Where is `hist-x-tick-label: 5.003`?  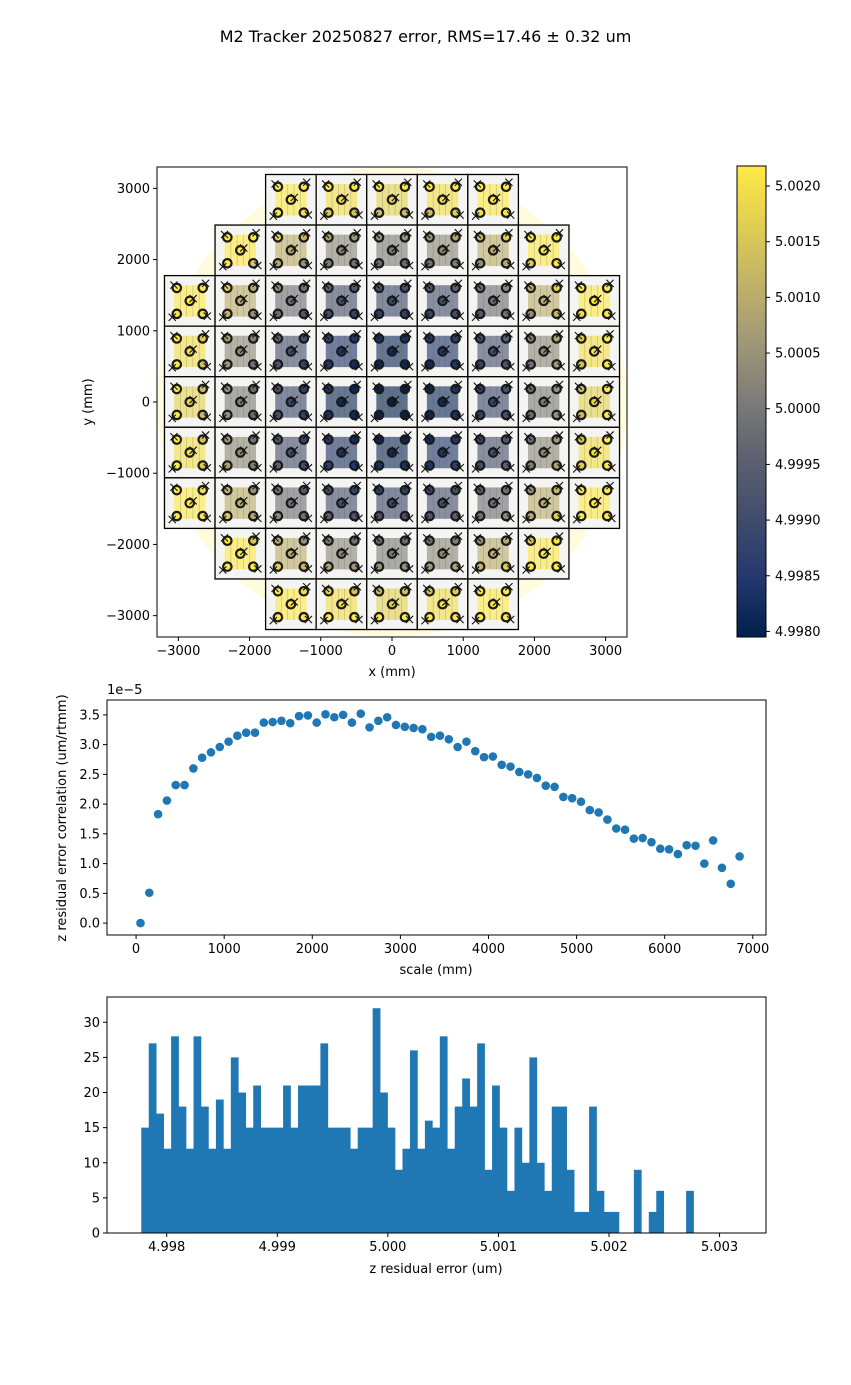
hist-x-tick-label: 5.003 is located at coordinates (719, 1247).